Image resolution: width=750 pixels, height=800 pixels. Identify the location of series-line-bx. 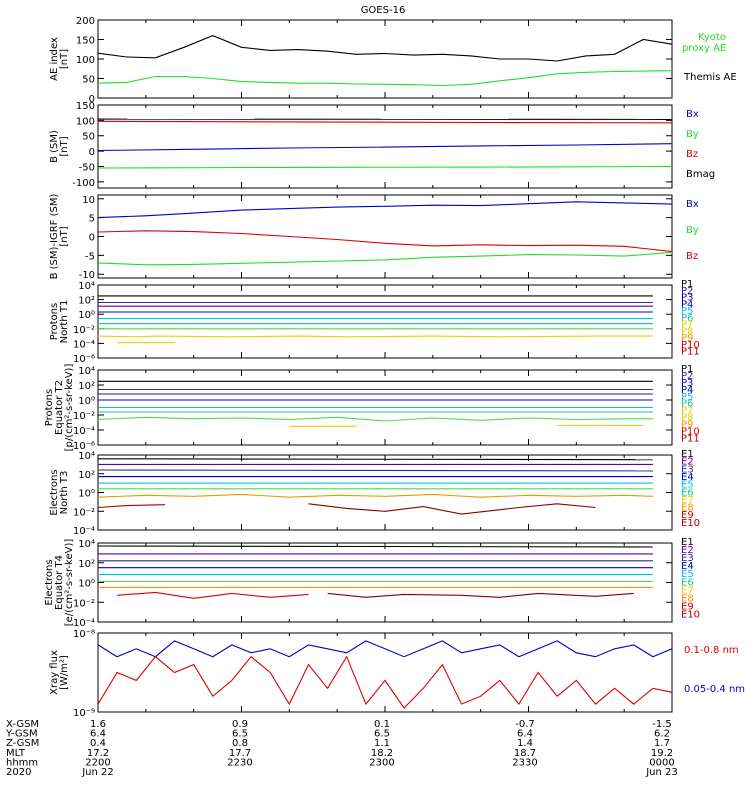
(385, 147).